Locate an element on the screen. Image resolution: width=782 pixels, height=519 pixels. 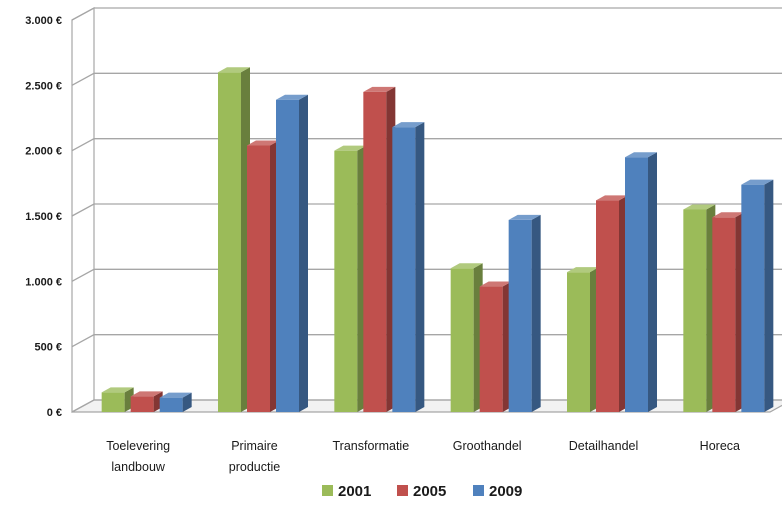
x-tick-label: Primaire productie is located at coordinates (254, 456).